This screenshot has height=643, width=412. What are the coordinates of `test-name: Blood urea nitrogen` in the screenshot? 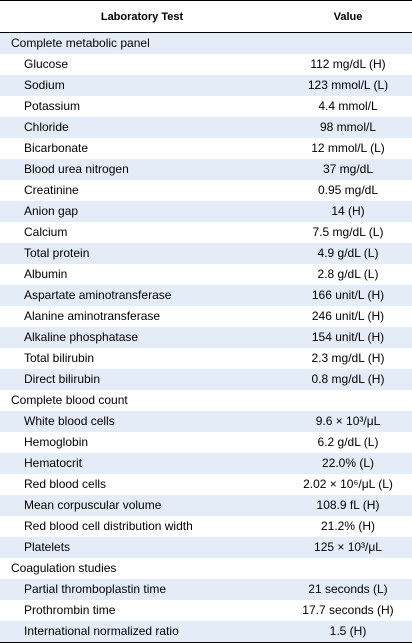 It's located at (142, 169).